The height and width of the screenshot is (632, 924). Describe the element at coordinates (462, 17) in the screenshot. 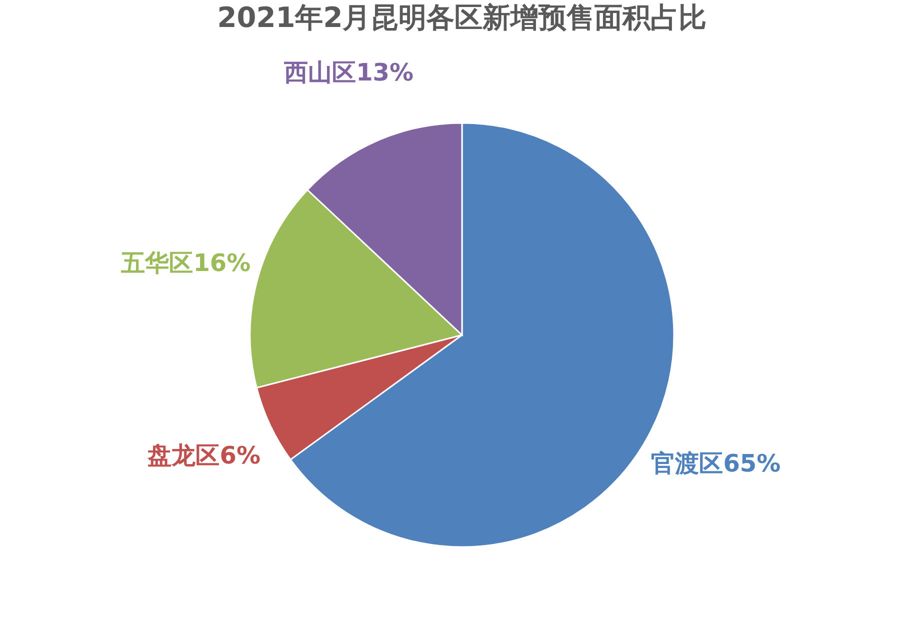

I see `chart-title: 2021年2月昆明各区新增预售面积占比` at that location.